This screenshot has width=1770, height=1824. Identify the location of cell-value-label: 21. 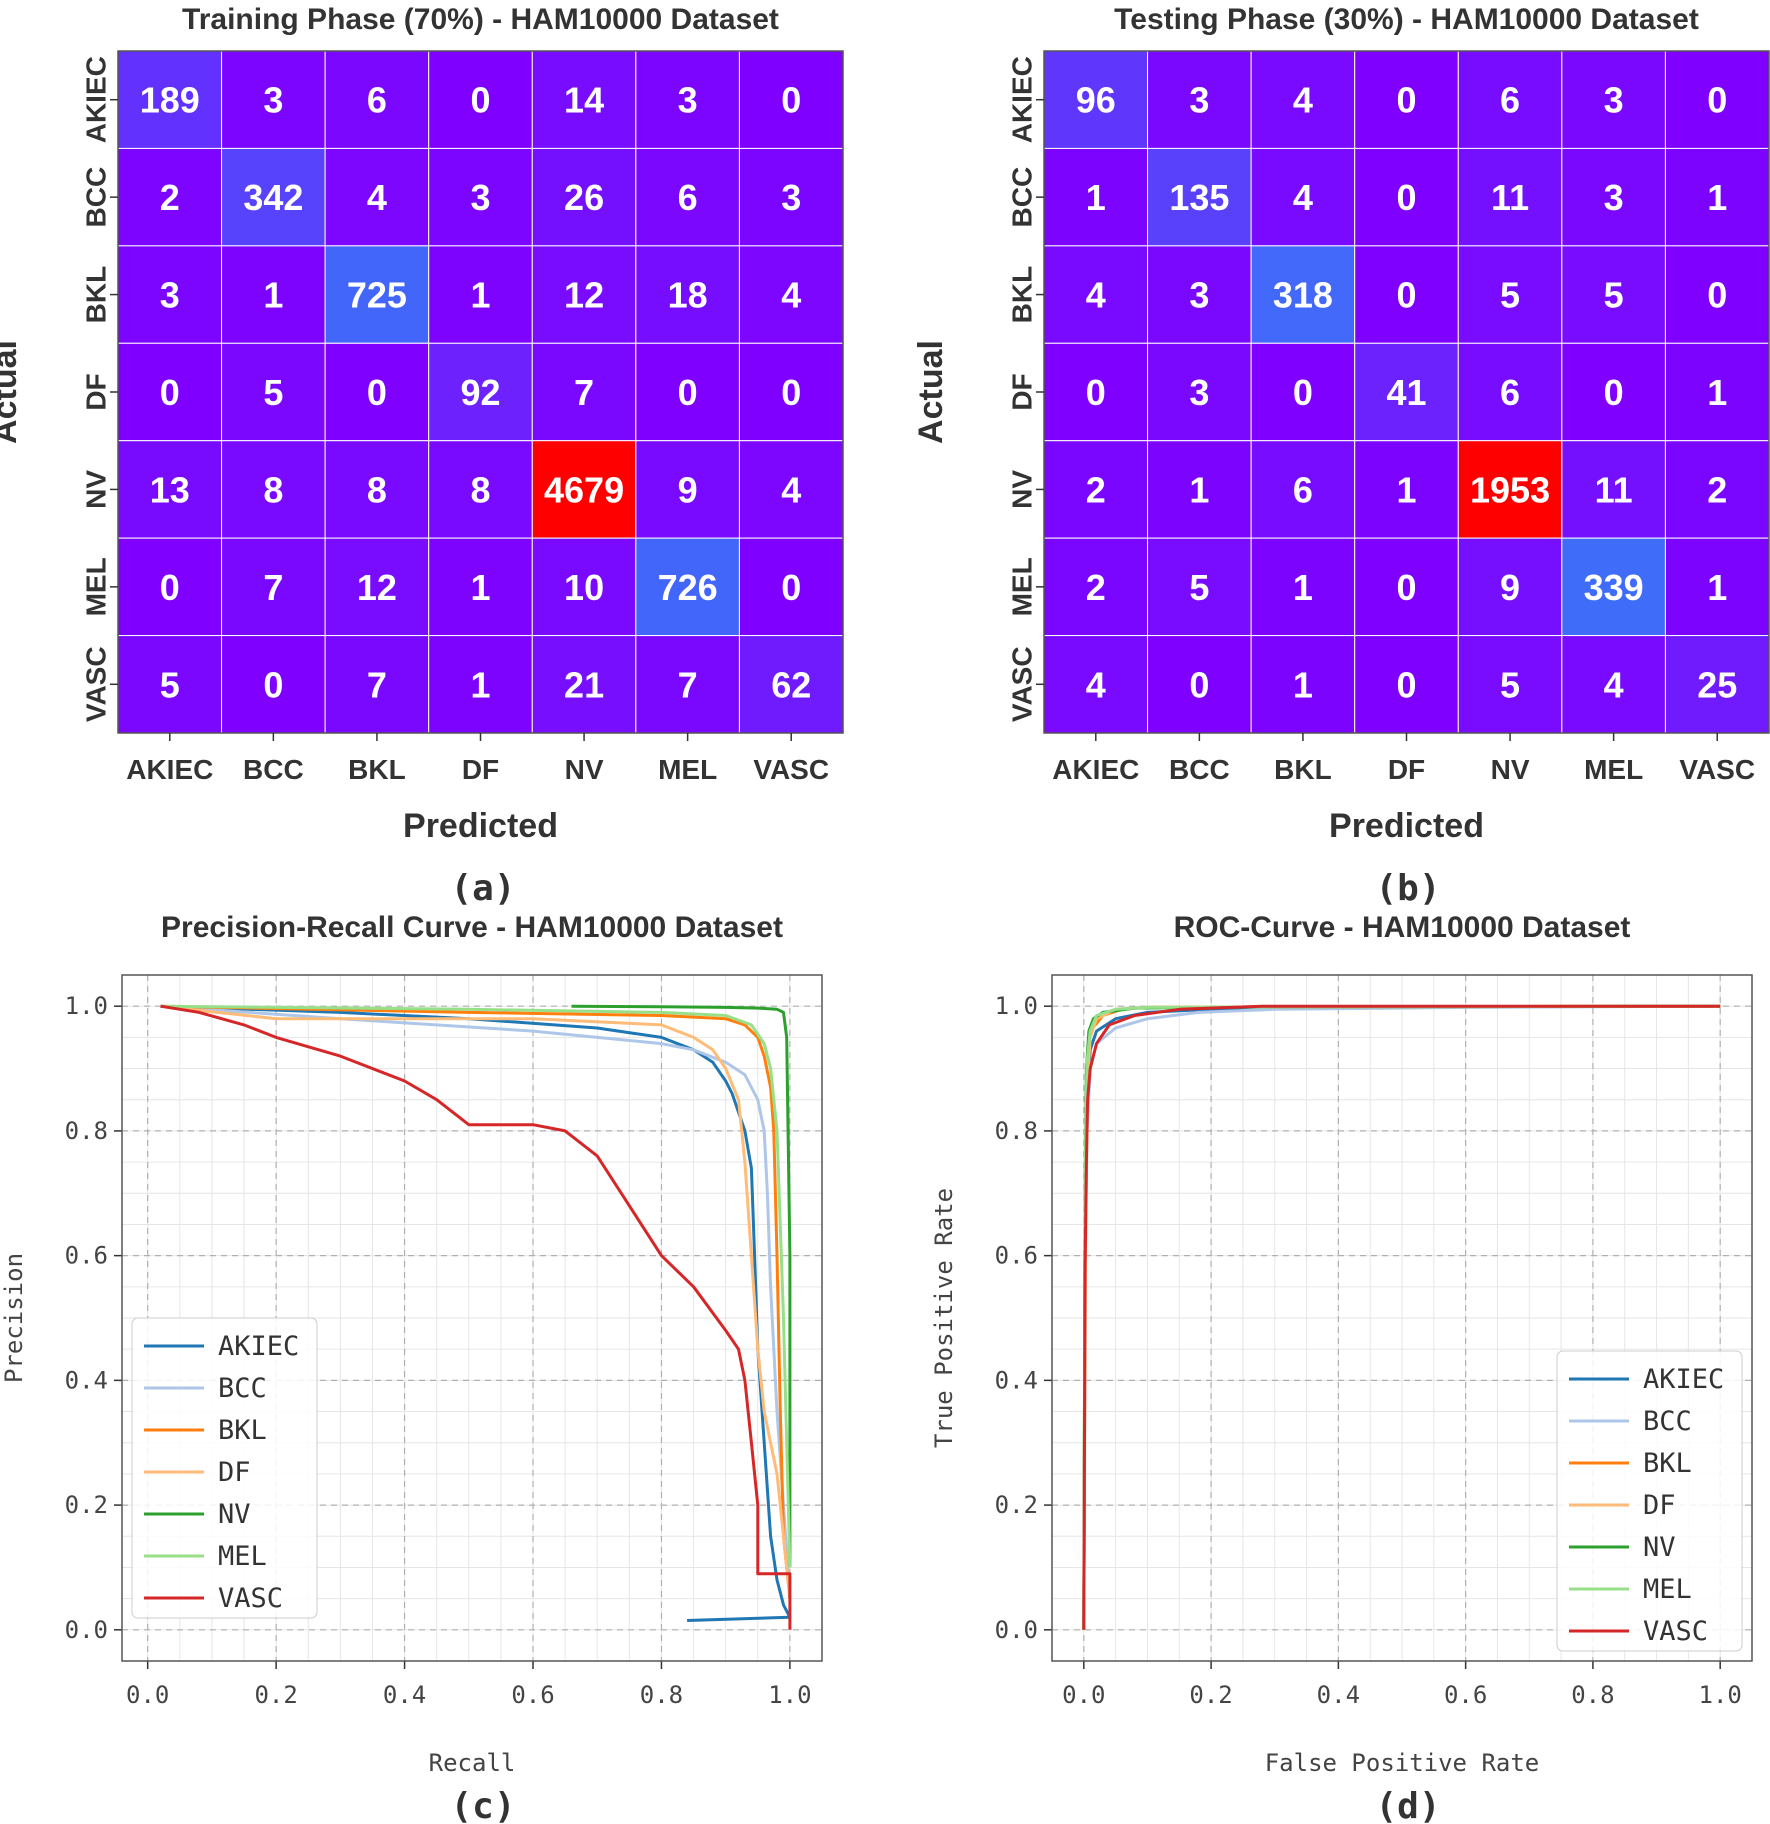
(584, 684).